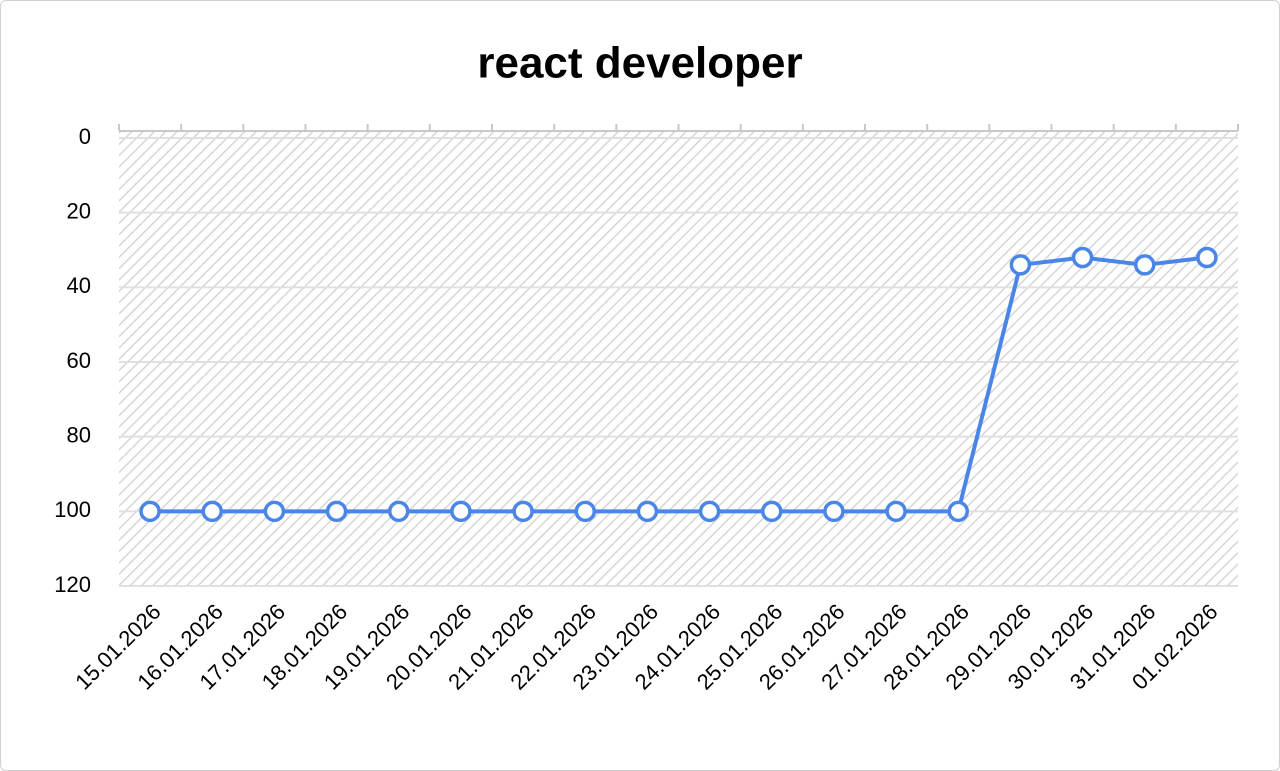  What do you see at coordinates (79, 285) in the screenshot?
I see `y-tick-label: 40` at bounding box center [79, 285].